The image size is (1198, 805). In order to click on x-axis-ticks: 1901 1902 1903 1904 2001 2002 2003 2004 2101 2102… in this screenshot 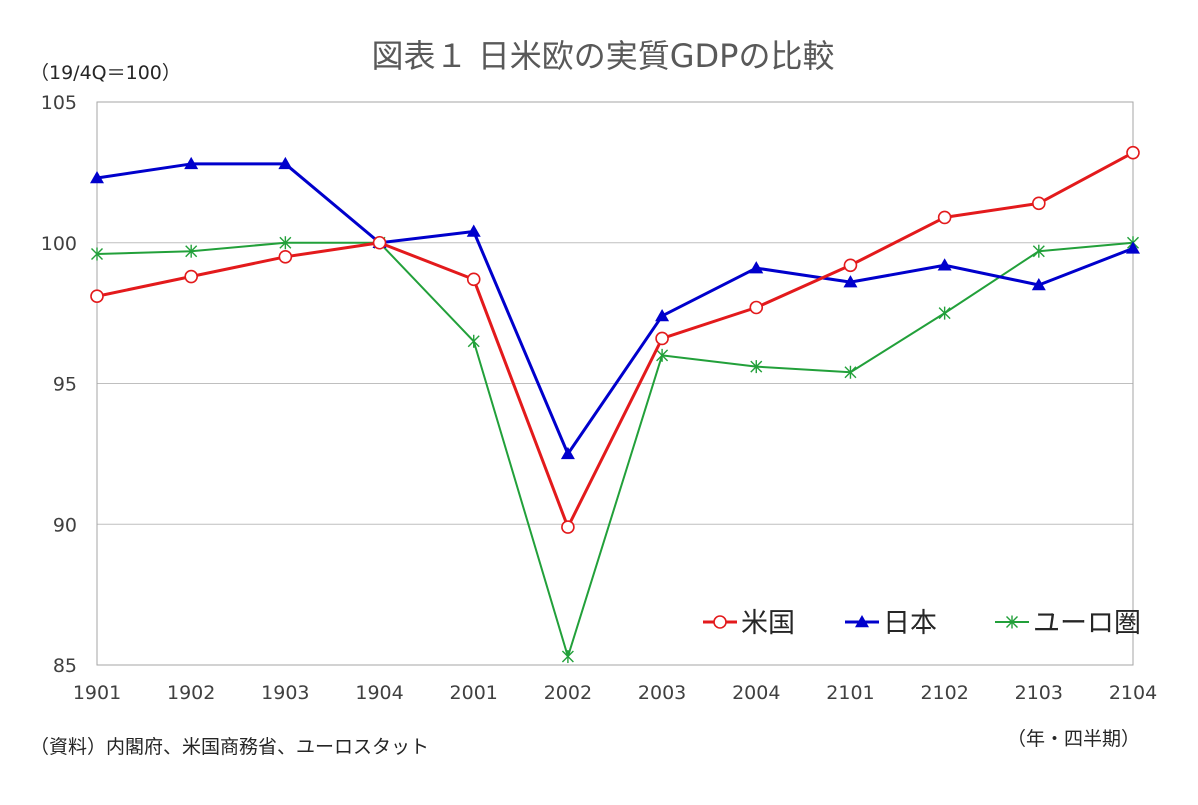, I will do `click(615, 693)`.